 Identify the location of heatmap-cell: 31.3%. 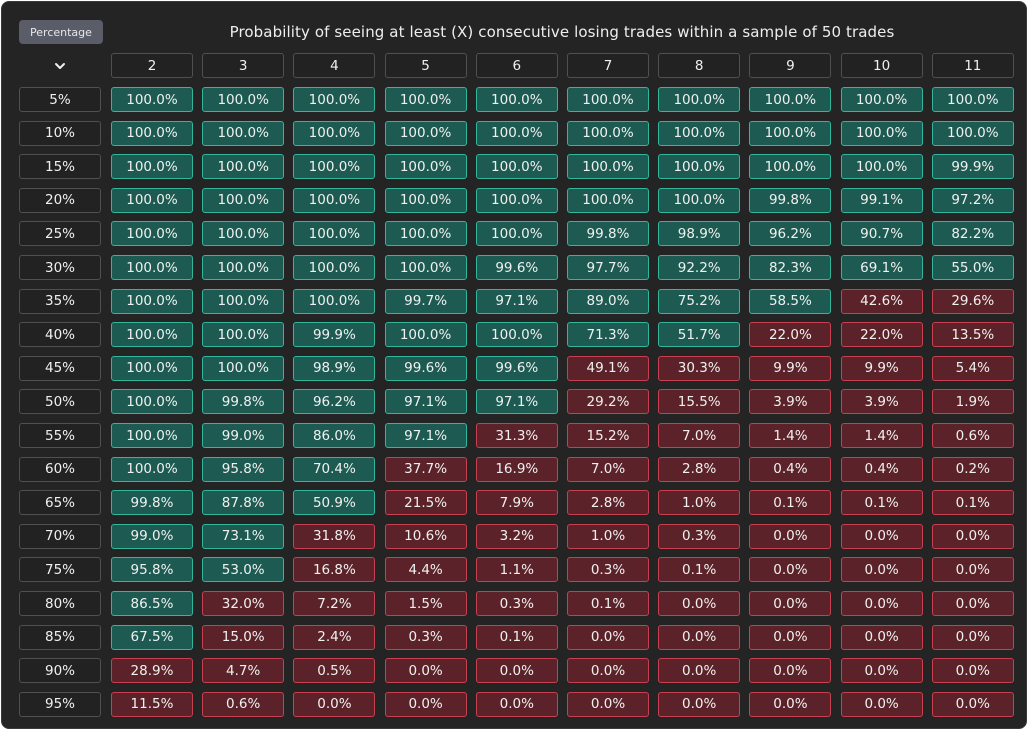
(516, 435).